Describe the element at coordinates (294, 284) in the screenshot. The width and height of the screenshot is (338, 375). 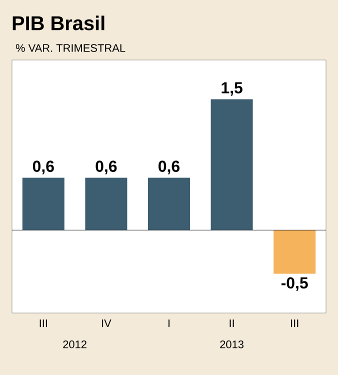
I see `data-label: -0,5` at that location.